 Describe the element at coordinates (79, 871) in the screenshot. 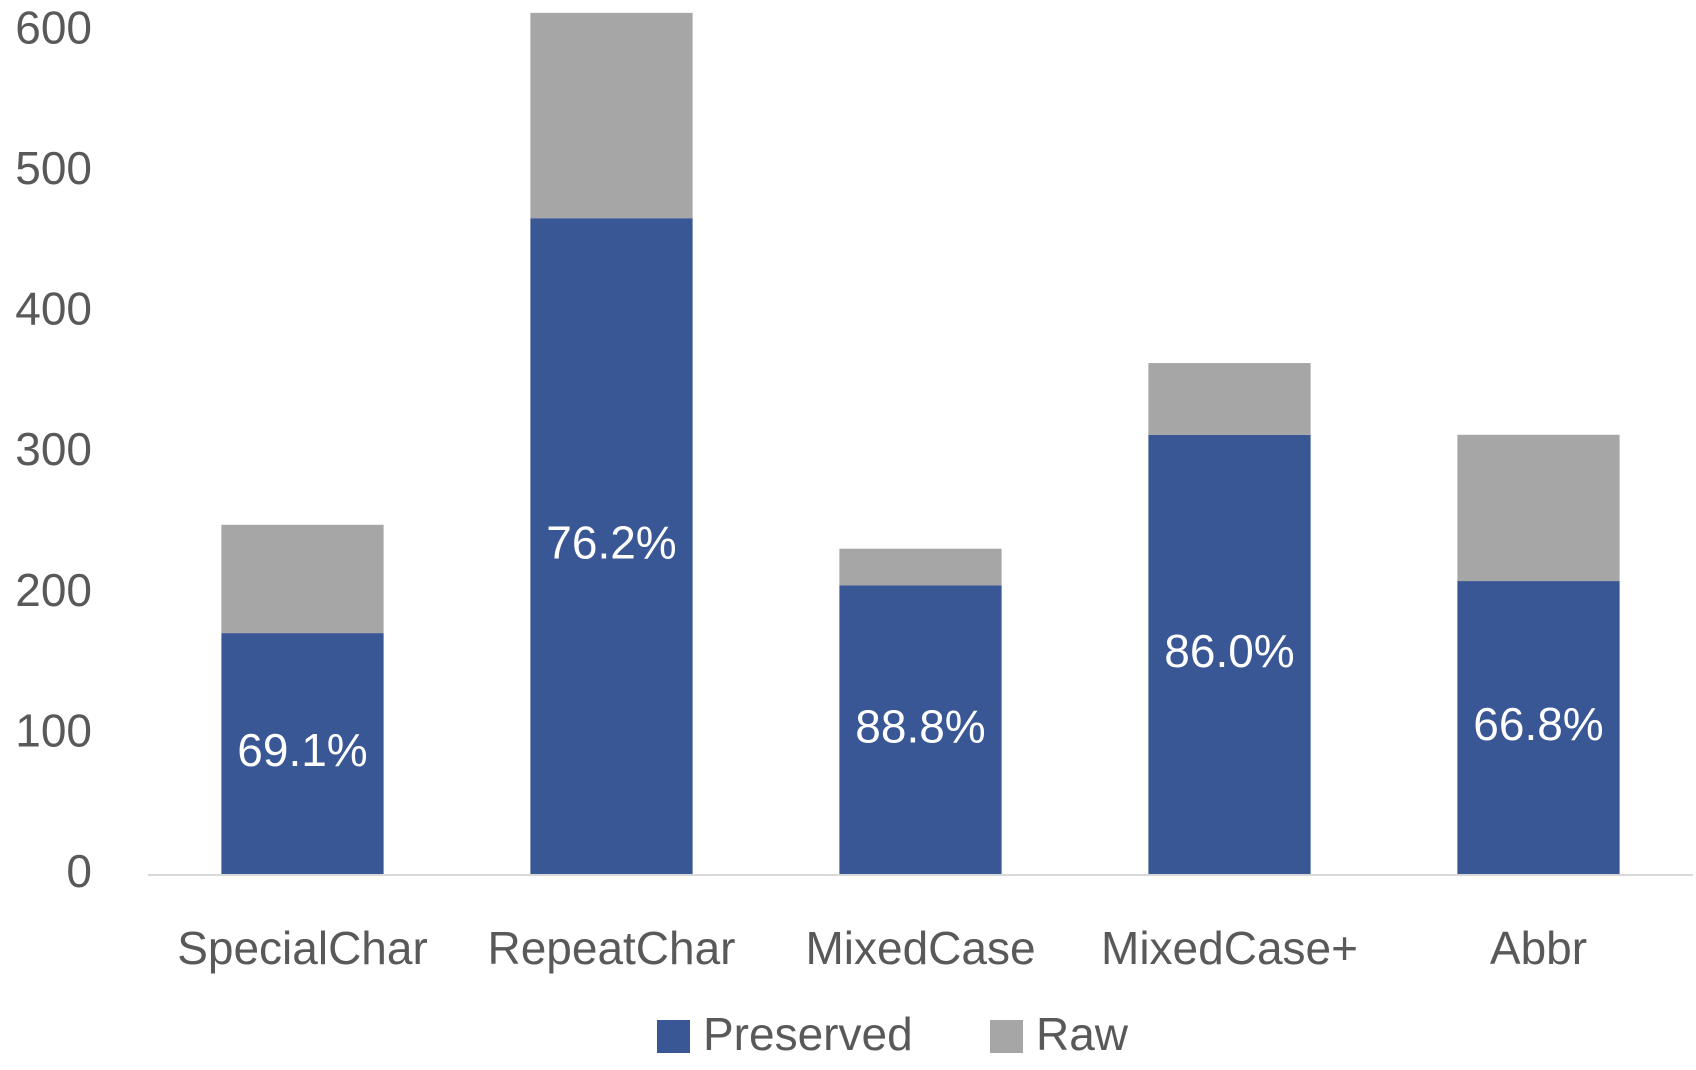

I see `y-tick-label: 0` at that location.